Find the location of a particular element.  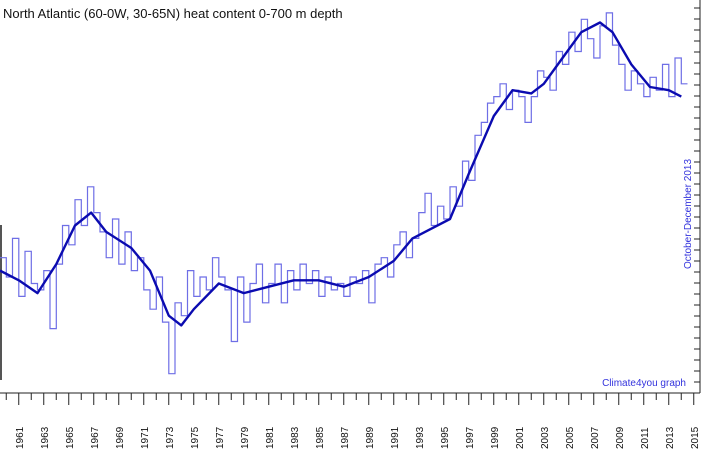

x-tick-label-1981: 1981 is located at coordinates (270, 437).